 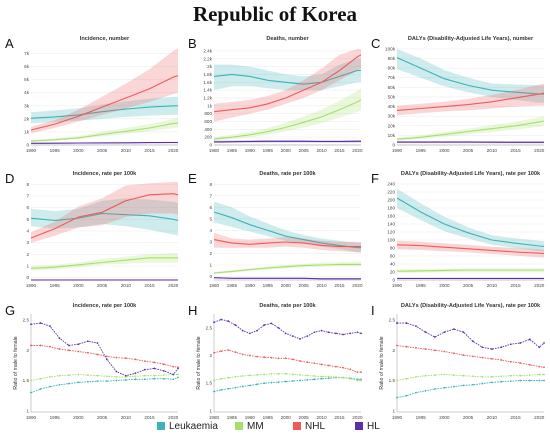 What do you see at coordinates (287, 267) in the screenshot?
I see `uncertainty-band-mm` at bounding box center [287, 267].